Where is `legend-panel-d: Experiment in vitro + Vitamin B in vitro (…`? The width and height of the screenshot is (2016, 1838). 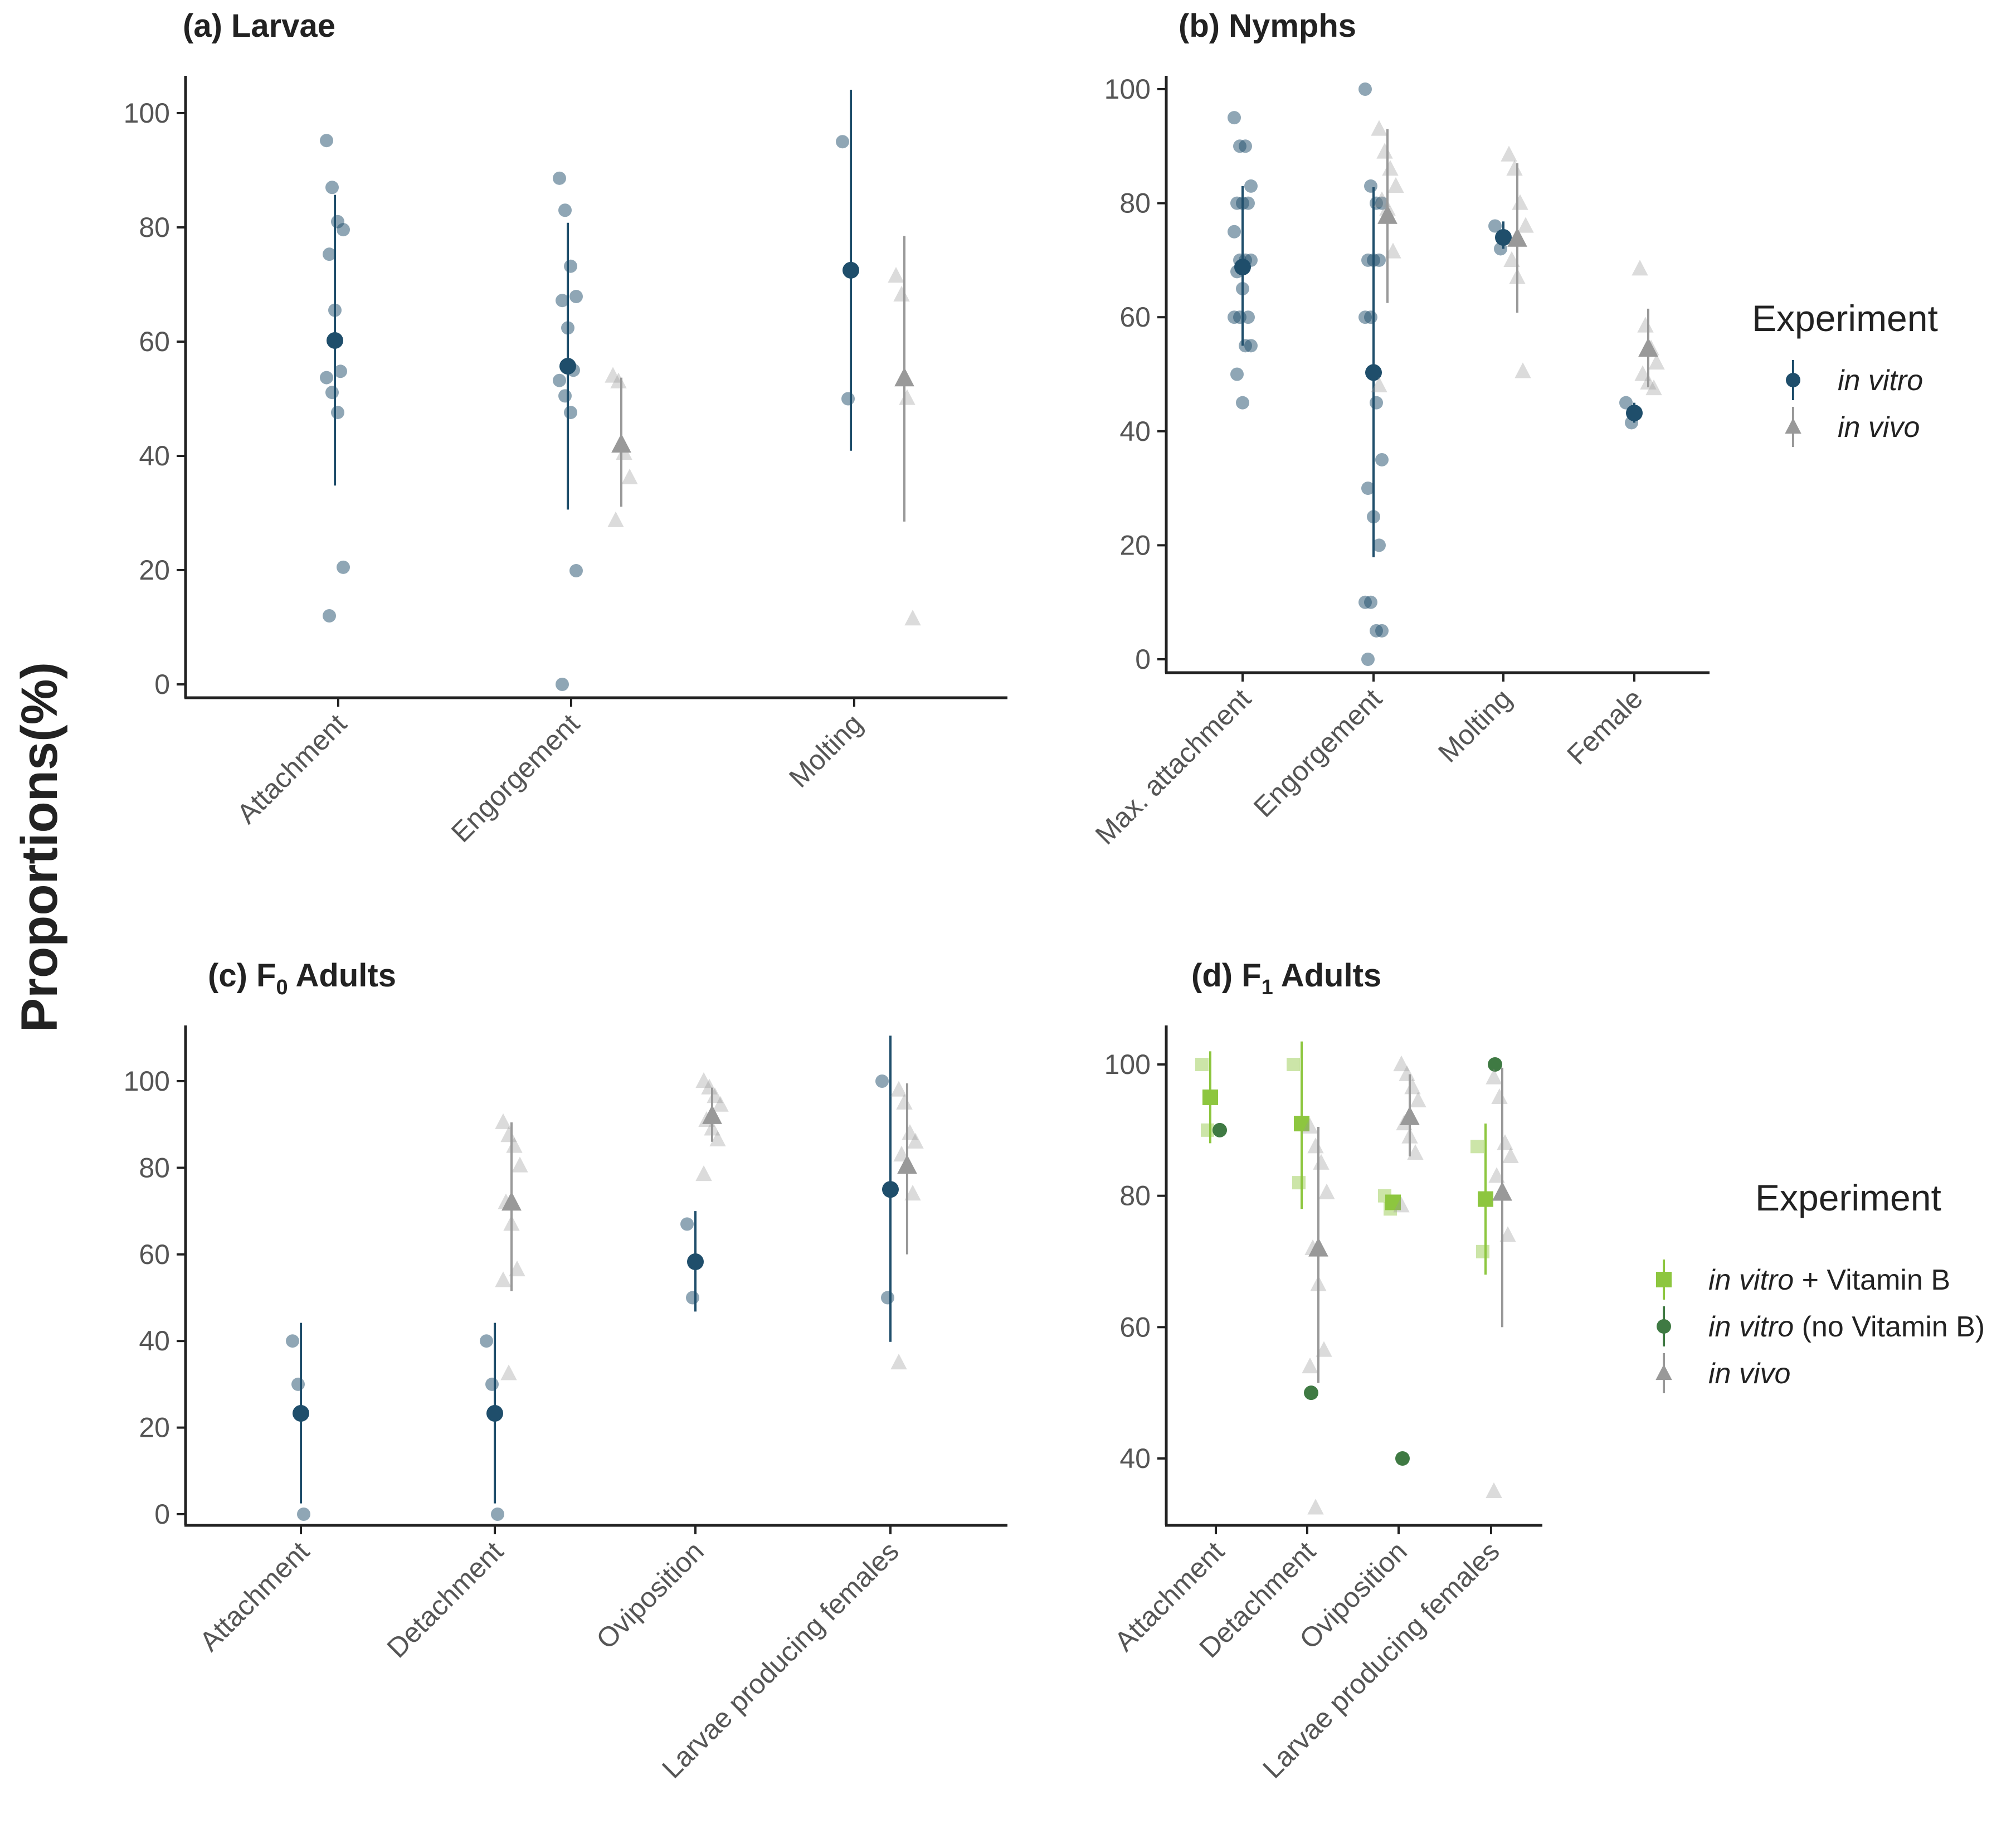
legend-panel-d: Experiment in vitro + Vitamin B in vitro (… is located at coordinates (1820, 1285).